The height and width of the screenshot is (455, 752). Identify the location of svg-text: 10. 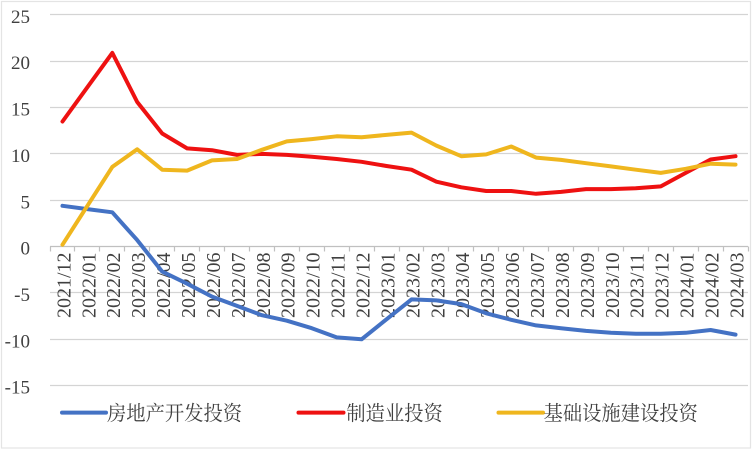
(20, 156).